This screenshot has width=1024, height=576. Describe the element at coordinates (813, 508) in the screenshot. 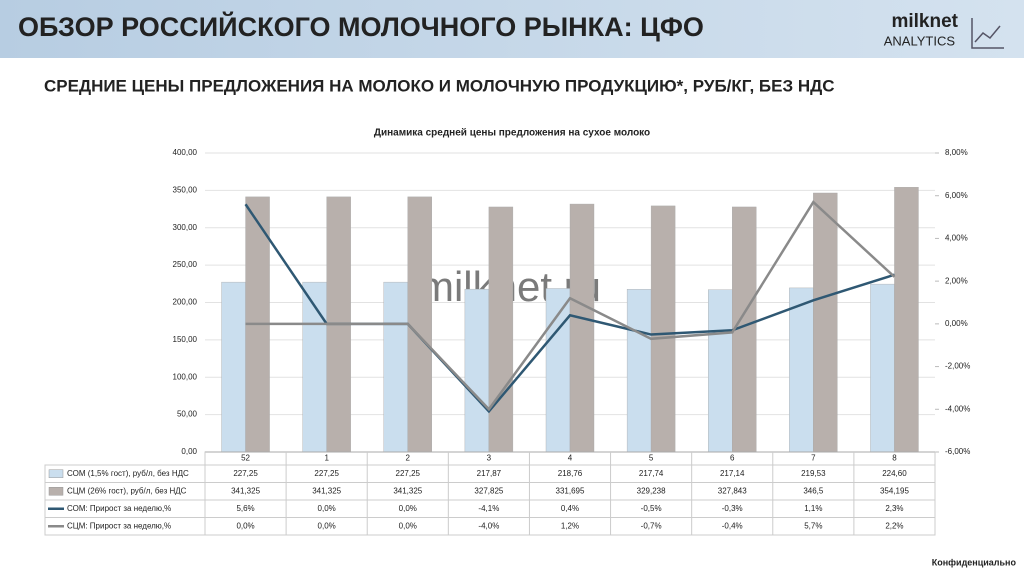

I see `table-cell: 1,1%` at that location.